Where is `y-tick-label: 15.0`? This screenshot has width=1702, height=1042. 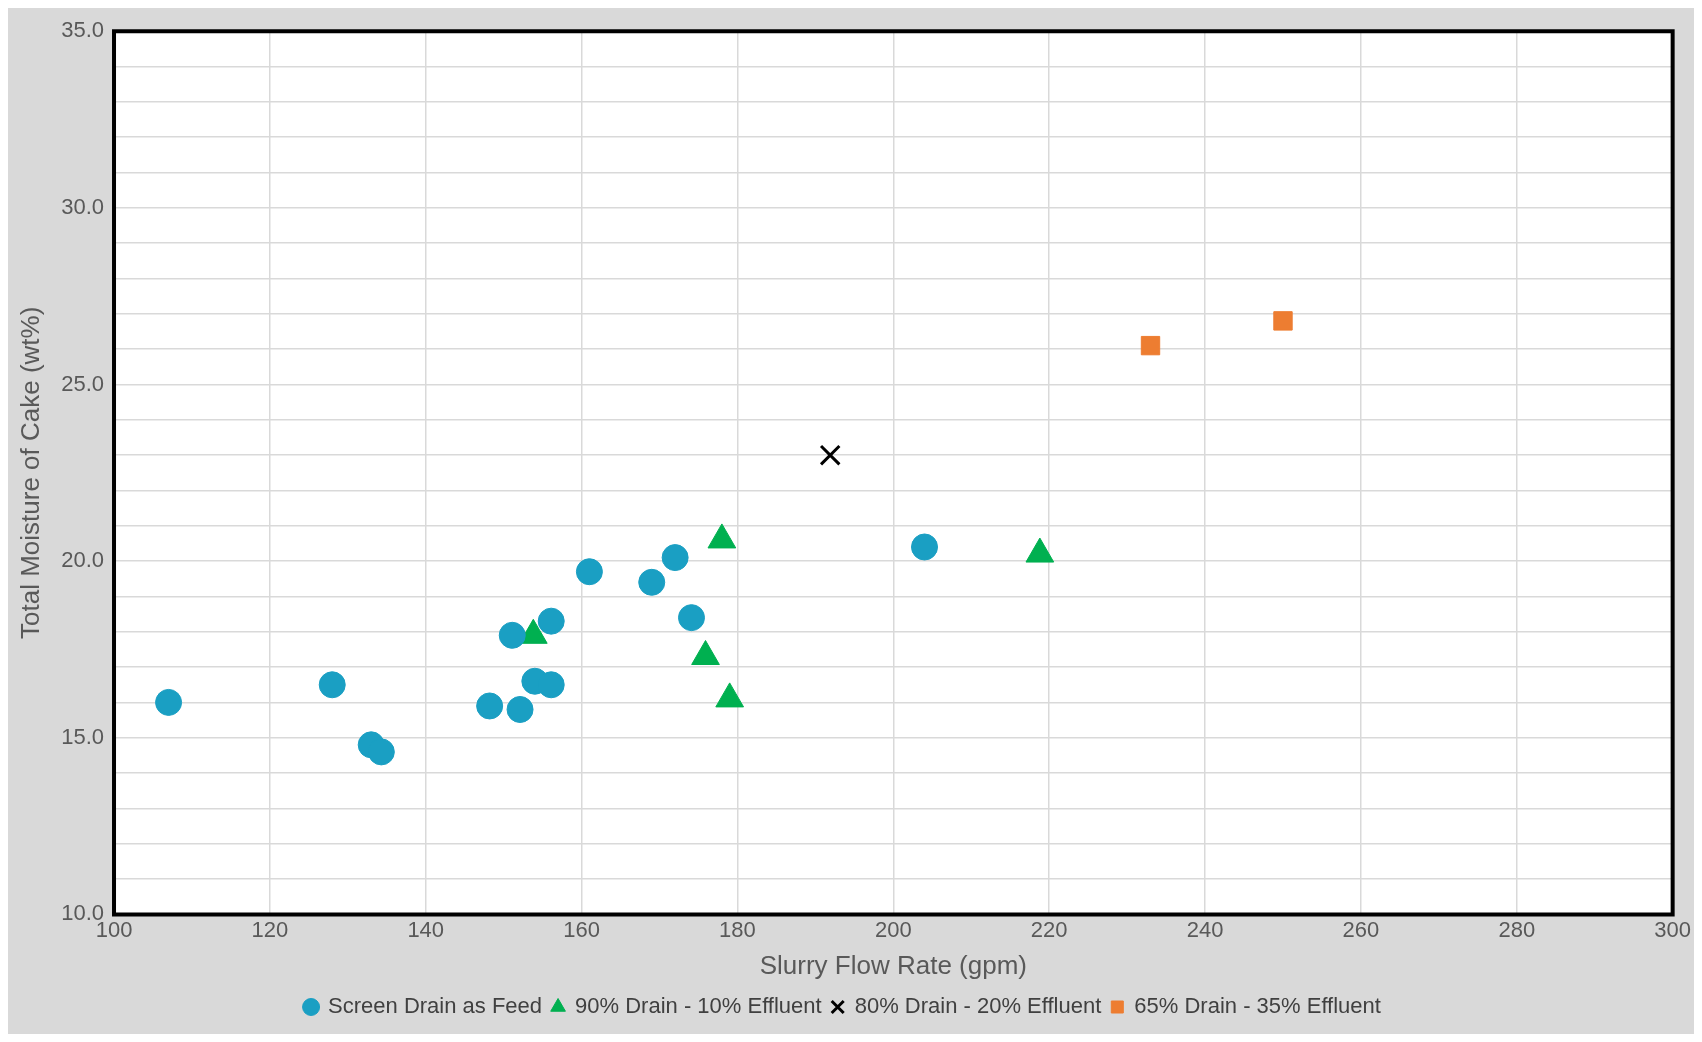 y-tick-label: 15.0 is located at coordinates (83, 736).